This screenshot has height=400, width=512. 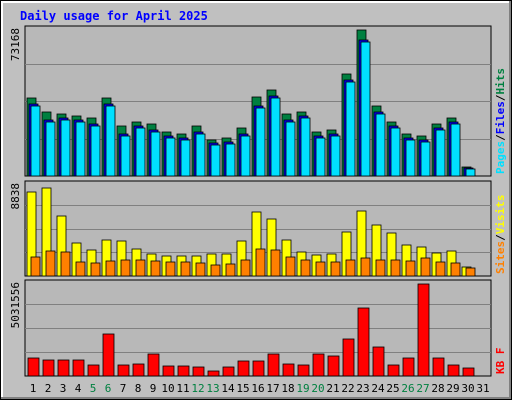 What do you see at coordinates (500, 215) in the screenshot?
I see `legend-entry: Visits` at bounding box center [500, 215].